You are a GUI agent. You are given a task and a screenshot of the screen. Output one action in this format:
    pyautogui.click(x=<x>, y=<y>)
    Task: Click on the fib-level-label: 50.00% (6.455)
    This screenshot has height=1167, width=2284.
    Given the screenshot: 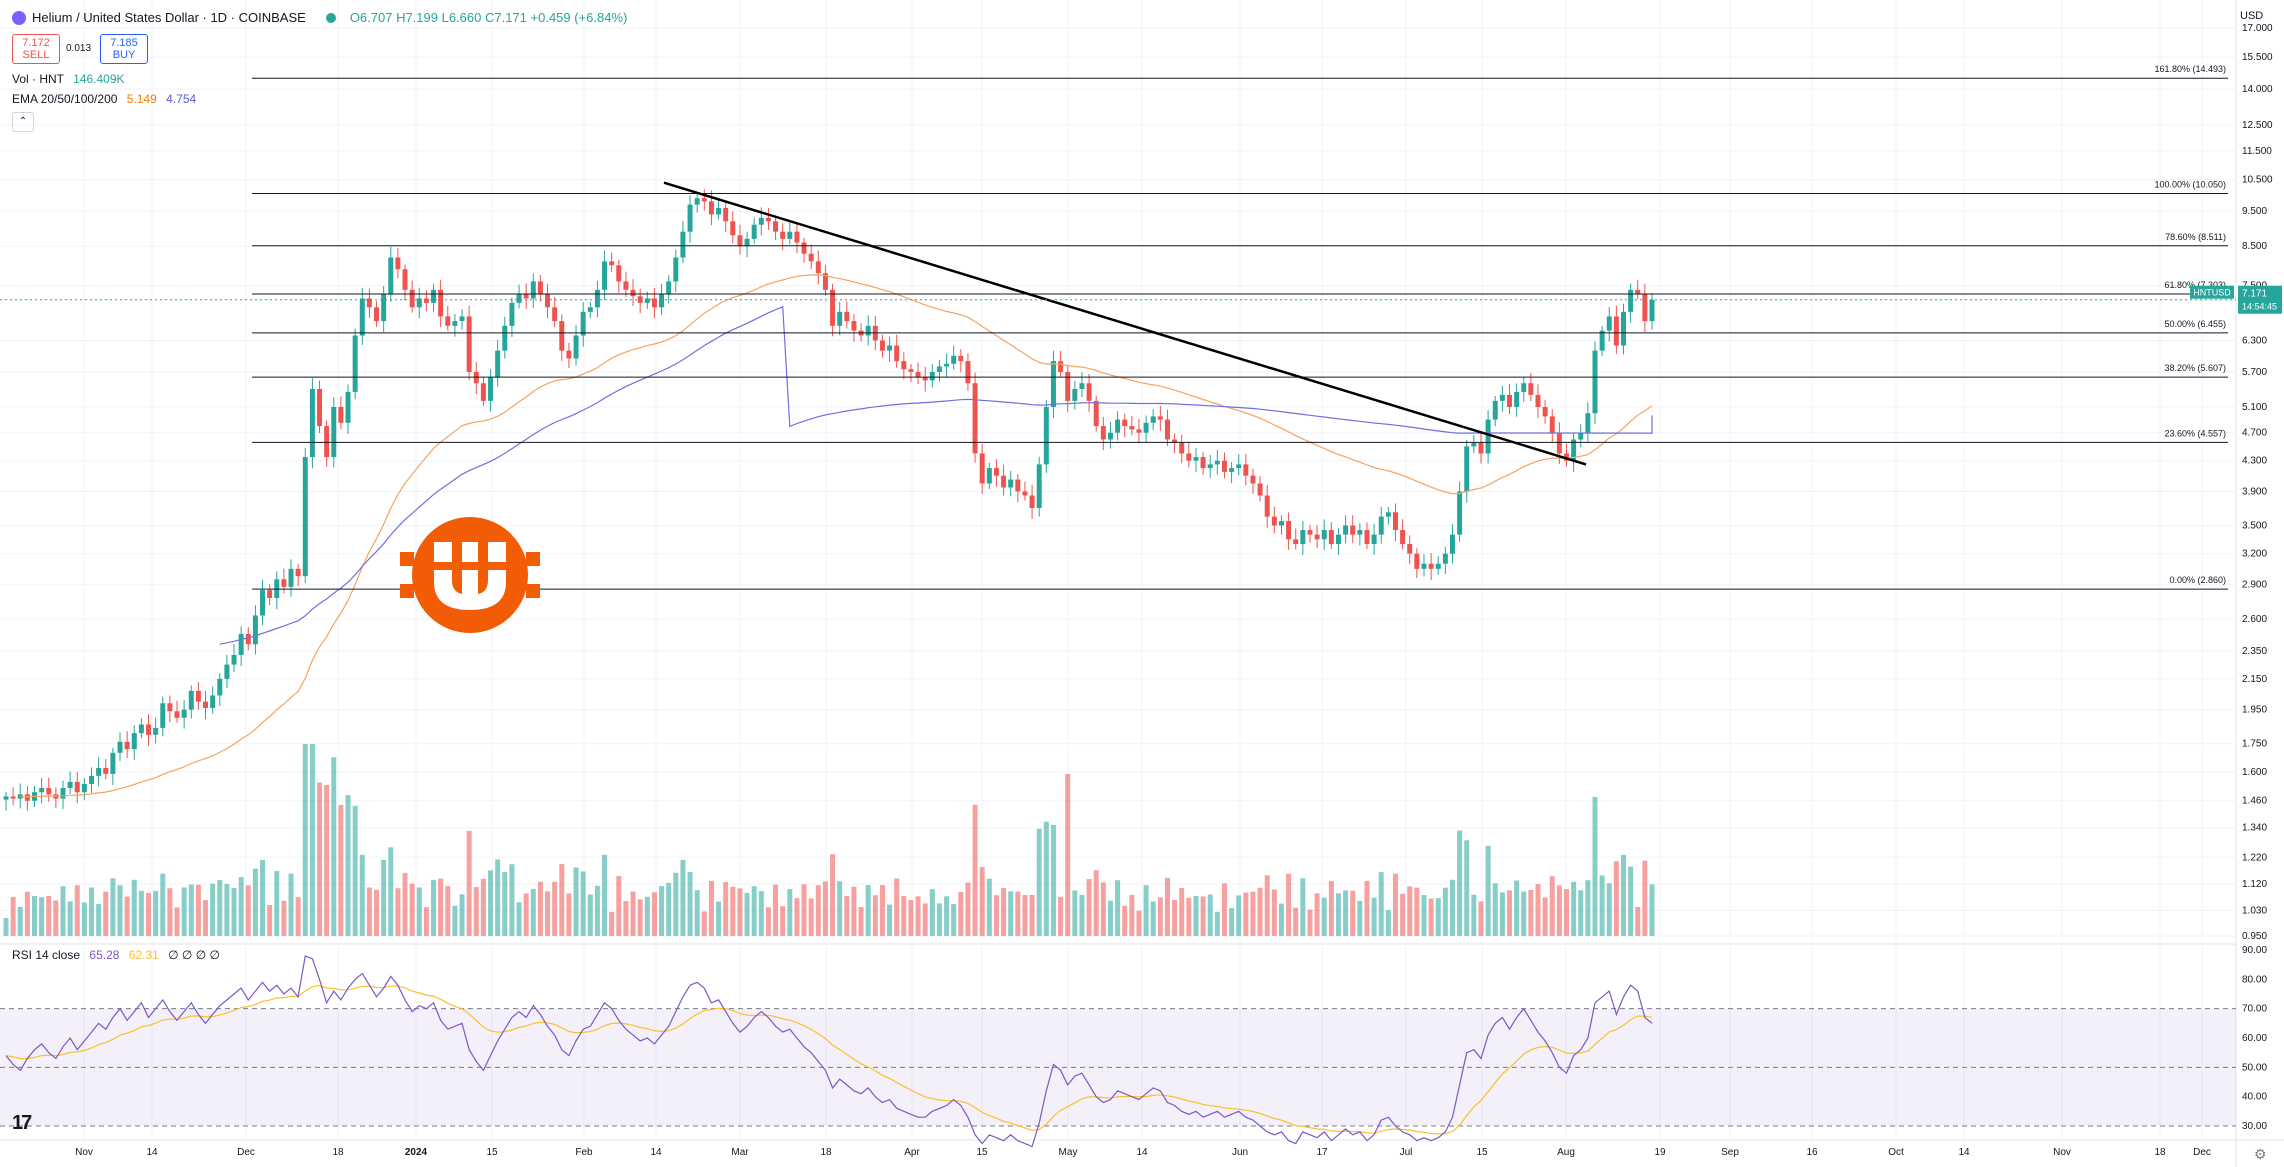 What is the action you would take?
    pyautogui.click(x=2195, y=324)
    